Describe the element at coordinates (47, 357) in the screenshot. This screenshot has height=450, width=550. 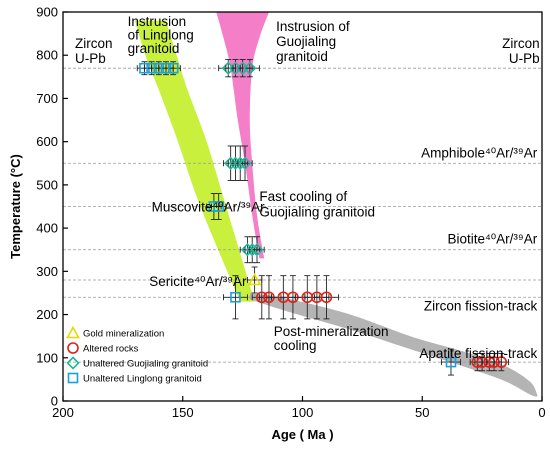
I see `y-tick-label: 100` at that location.